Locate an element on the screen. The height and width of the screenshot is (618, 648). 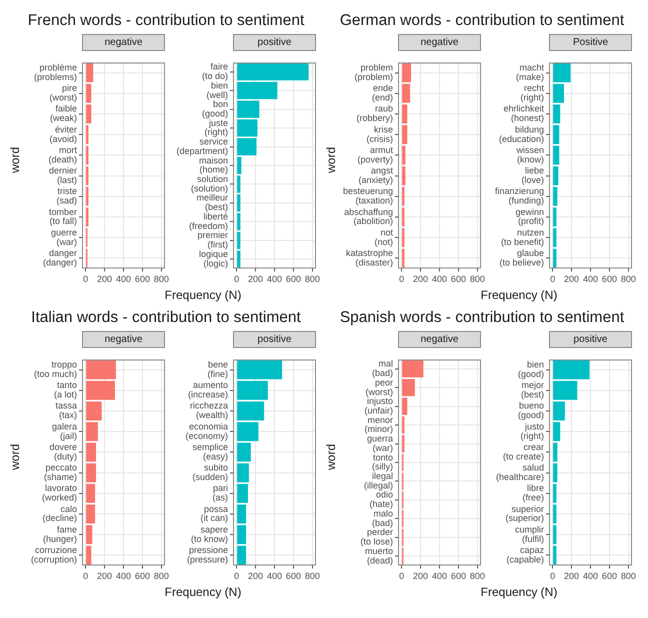
y-tick-label: sapere (to know) is located at coordinates (209, 534).